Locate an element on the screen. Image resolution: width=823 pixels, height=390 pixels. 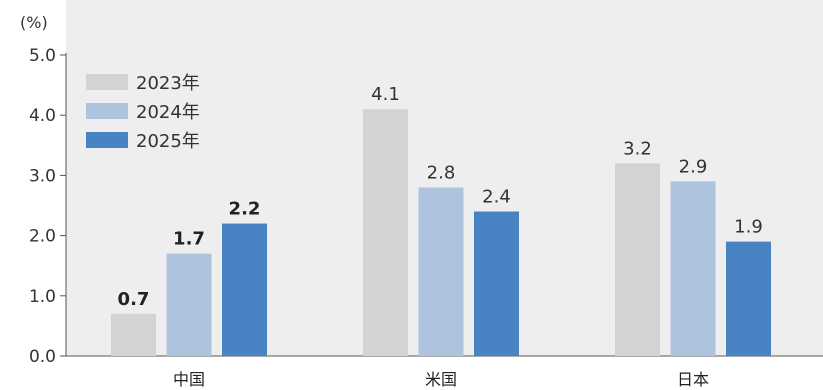
category-label: 米国 is located at coordinates (441, 379).